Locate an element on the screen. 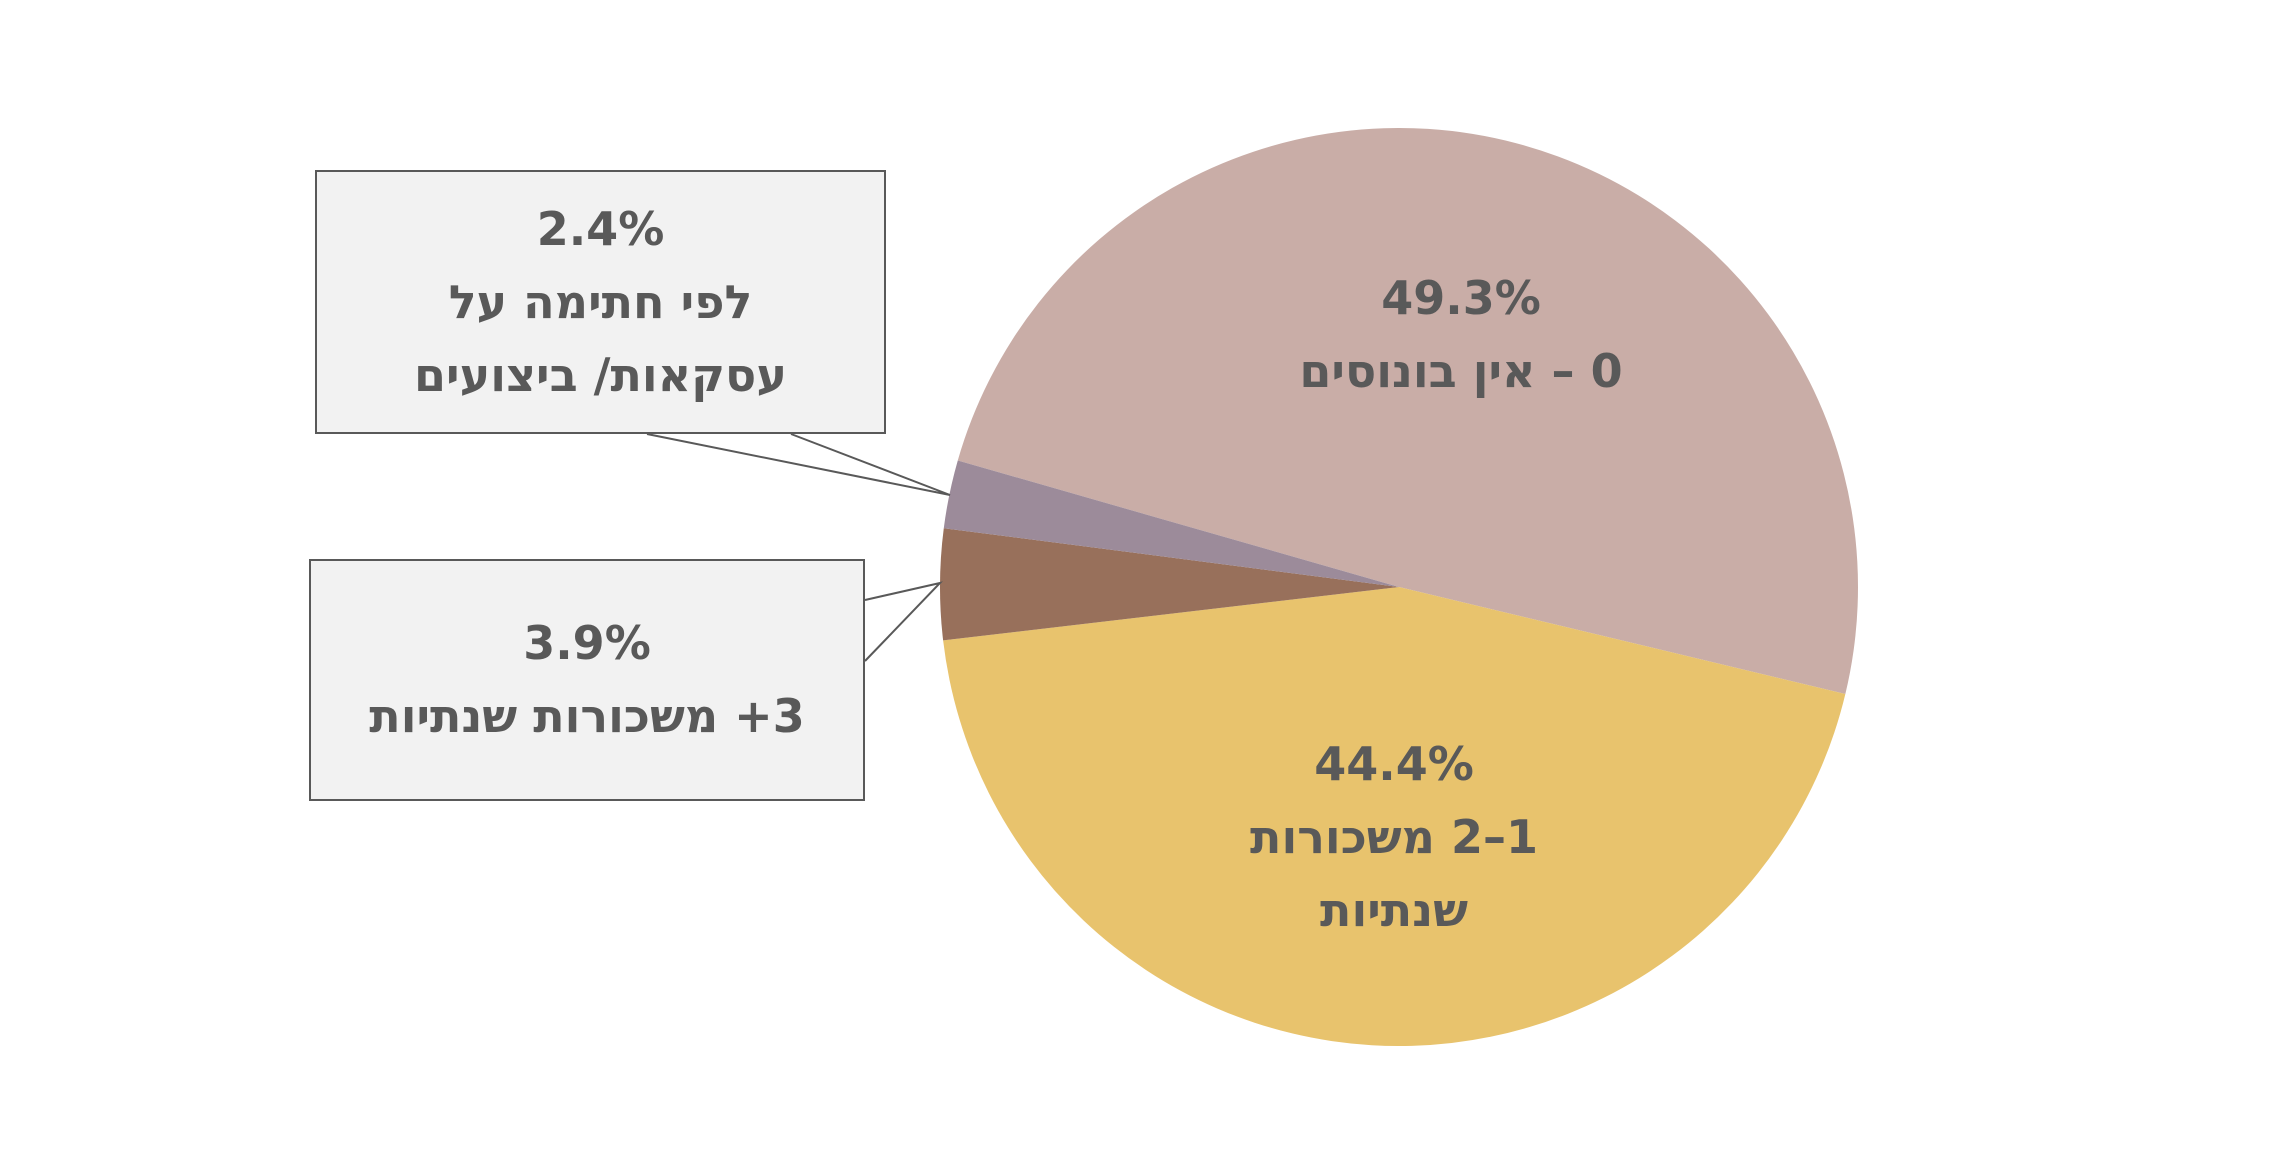 The height and width of the screenshot is (1174, 2273). value-label: 3.9% is located at coordinates (587, 643).